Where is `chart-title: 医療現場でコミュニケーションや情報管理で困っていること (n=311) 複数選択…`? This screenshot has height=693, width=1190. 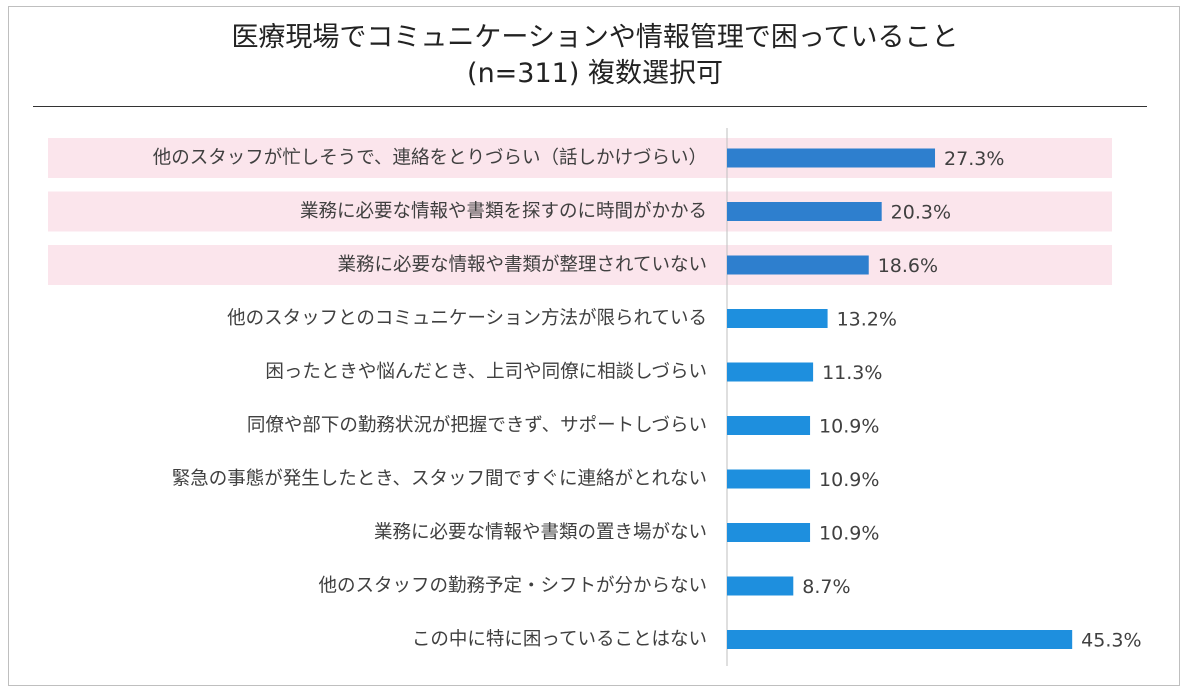
chart-title: 医療現場でコミュニケーションや情報管理で困っていること (n=311) 複数選択… is located at coordinates (595, 56).